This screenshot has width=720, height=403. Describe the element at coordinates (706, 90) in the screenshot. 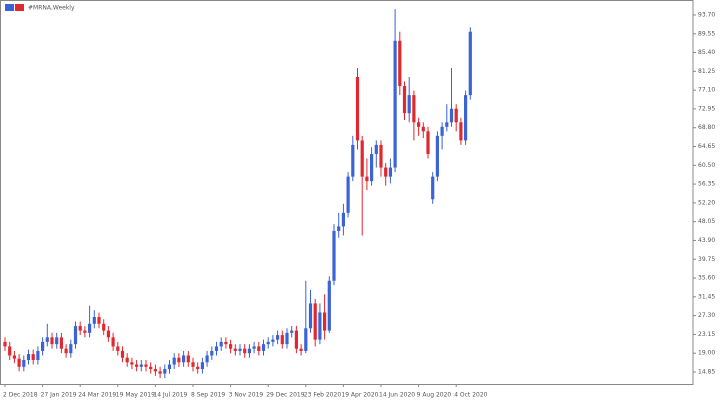

I see `y-tick-label: 77.10` at that location.